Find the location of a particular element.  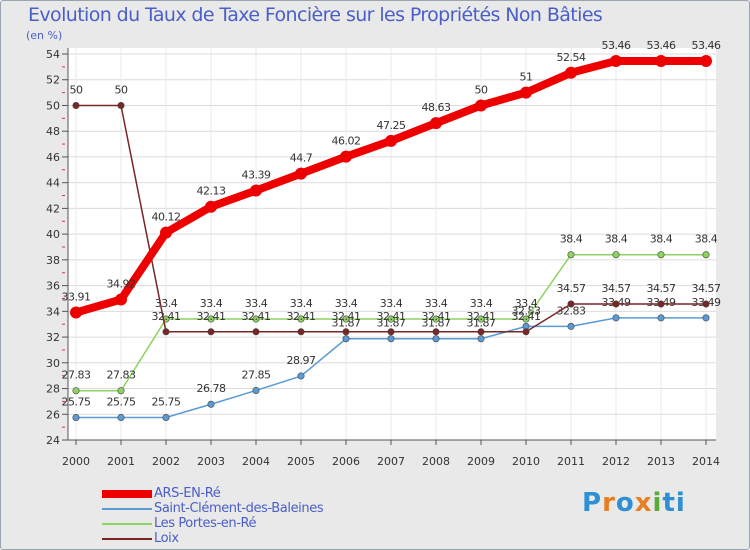

data-label: 42.13 is located at coordinates (211, 191).